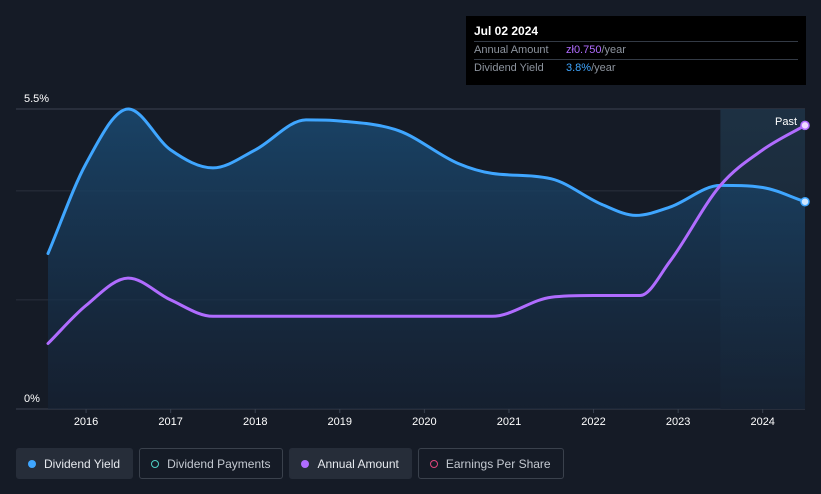 Image resolution: width=821 pixels, height=494 pixels. What do you see at coordinates (255, 422) in the screenshot?
I see `x-tick-label: 2018` at bounding box center [255, 422].